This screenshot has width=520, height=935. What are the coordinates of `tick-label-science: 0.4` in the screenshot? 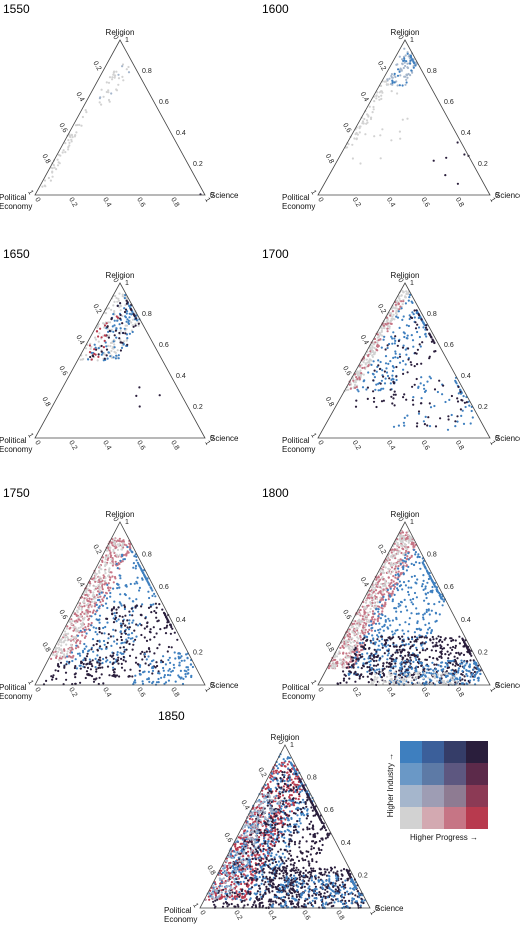 It's located at (106, 446).